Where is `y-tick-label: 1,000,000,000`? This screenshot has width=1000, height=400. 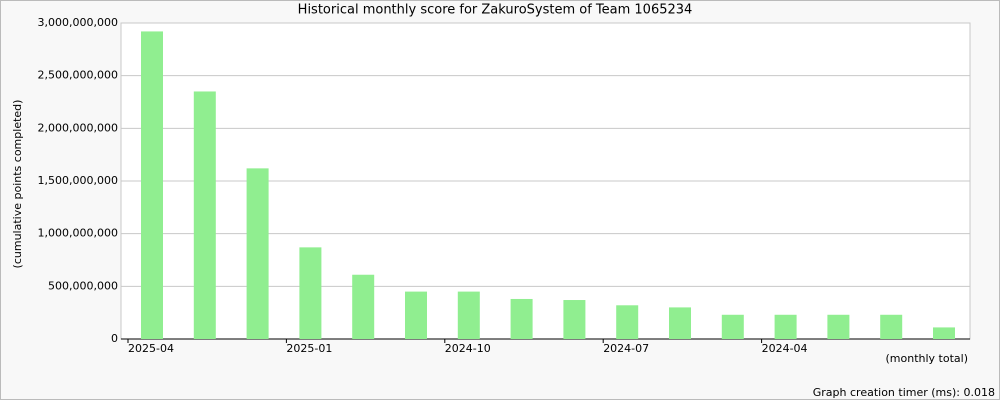 y-tick-label: 1,000,000,000 is located at coordinates (78, 233).